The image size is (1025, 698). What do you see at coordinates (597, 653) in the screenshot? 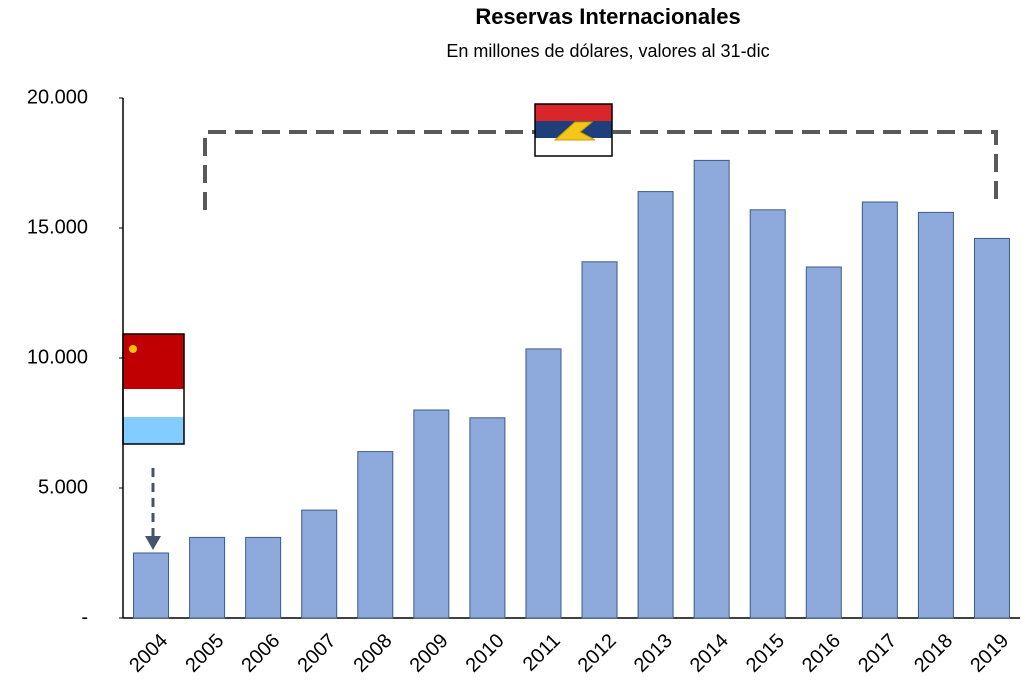
I see `x-tick-label: 2012` at bounding box center [597, 653].